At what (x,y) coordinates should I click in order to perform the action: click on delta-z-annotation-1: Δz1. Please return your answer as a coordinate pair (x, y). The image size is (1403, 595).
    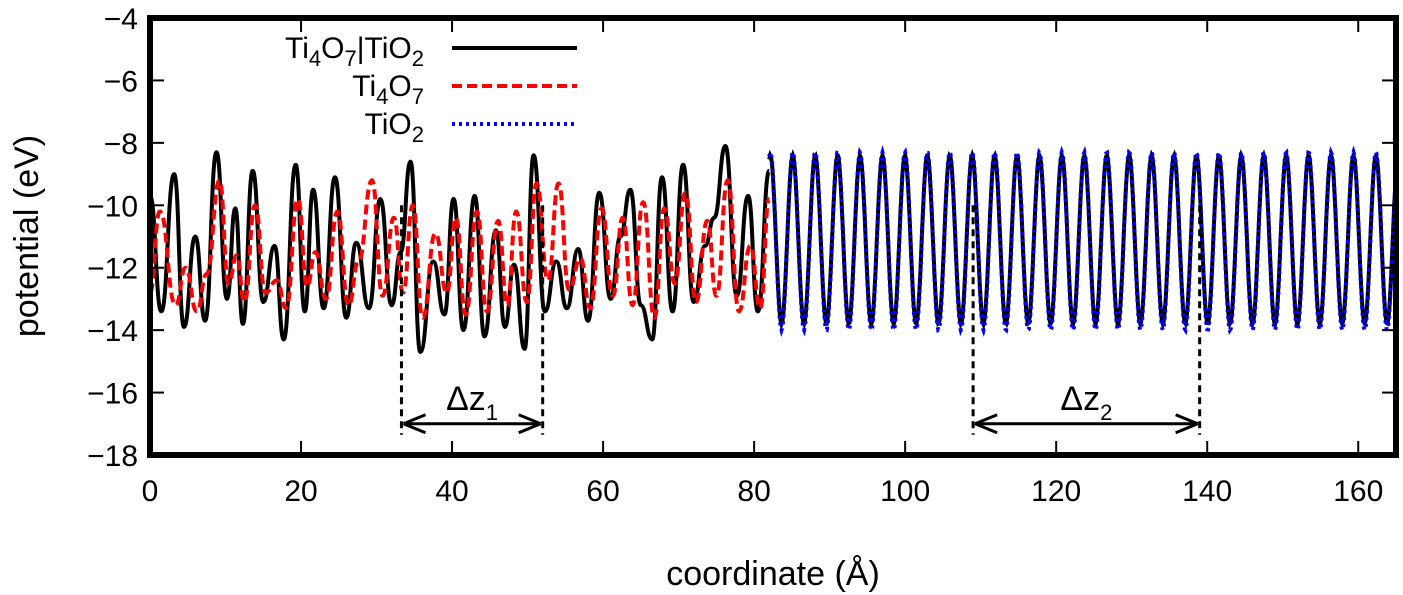
    Looking at the image, I should click on (472, 320).